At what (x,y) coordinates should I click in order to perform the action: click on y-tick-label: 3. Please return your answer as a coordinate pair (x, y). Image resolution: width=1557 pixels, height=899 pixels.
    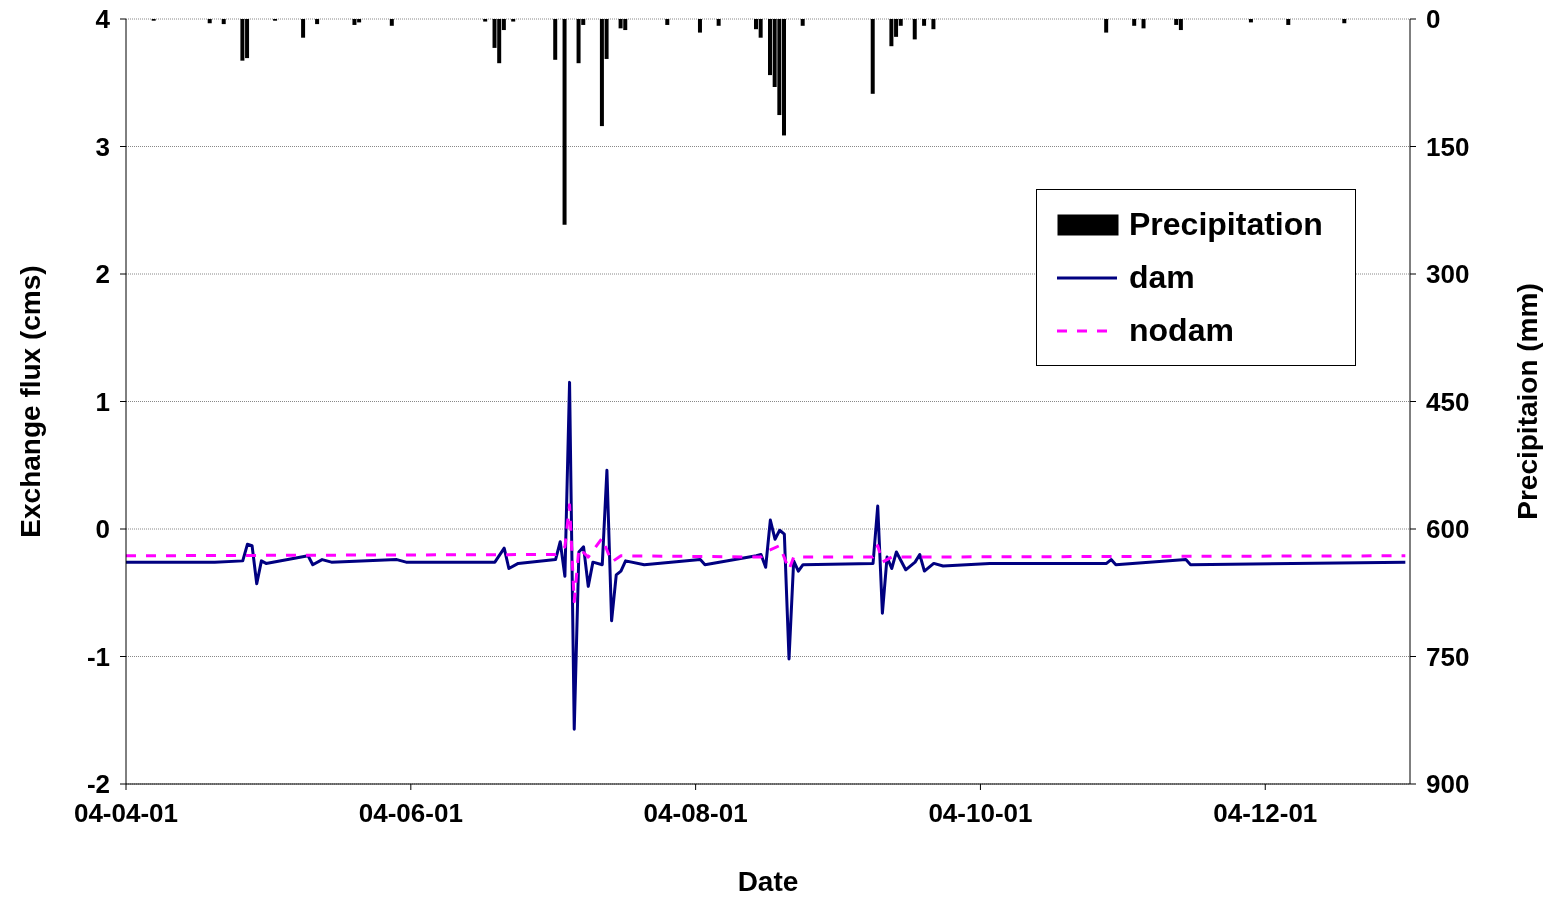
    Looking at the image, I should click on (102, 146).